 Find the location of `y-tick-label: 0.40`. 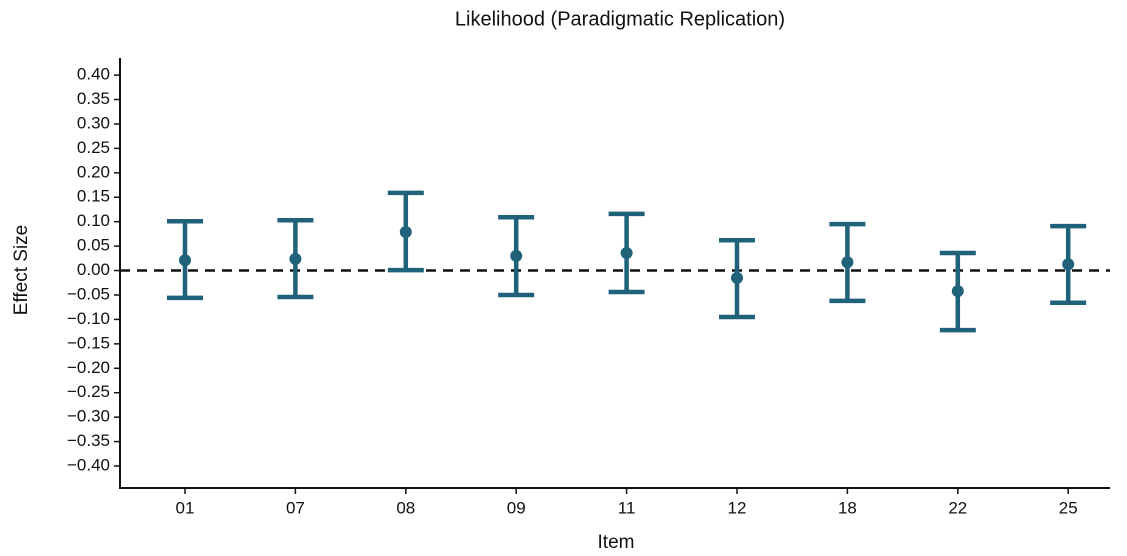

y-tick-label: 0.40 is located at coordinates (93, 74).